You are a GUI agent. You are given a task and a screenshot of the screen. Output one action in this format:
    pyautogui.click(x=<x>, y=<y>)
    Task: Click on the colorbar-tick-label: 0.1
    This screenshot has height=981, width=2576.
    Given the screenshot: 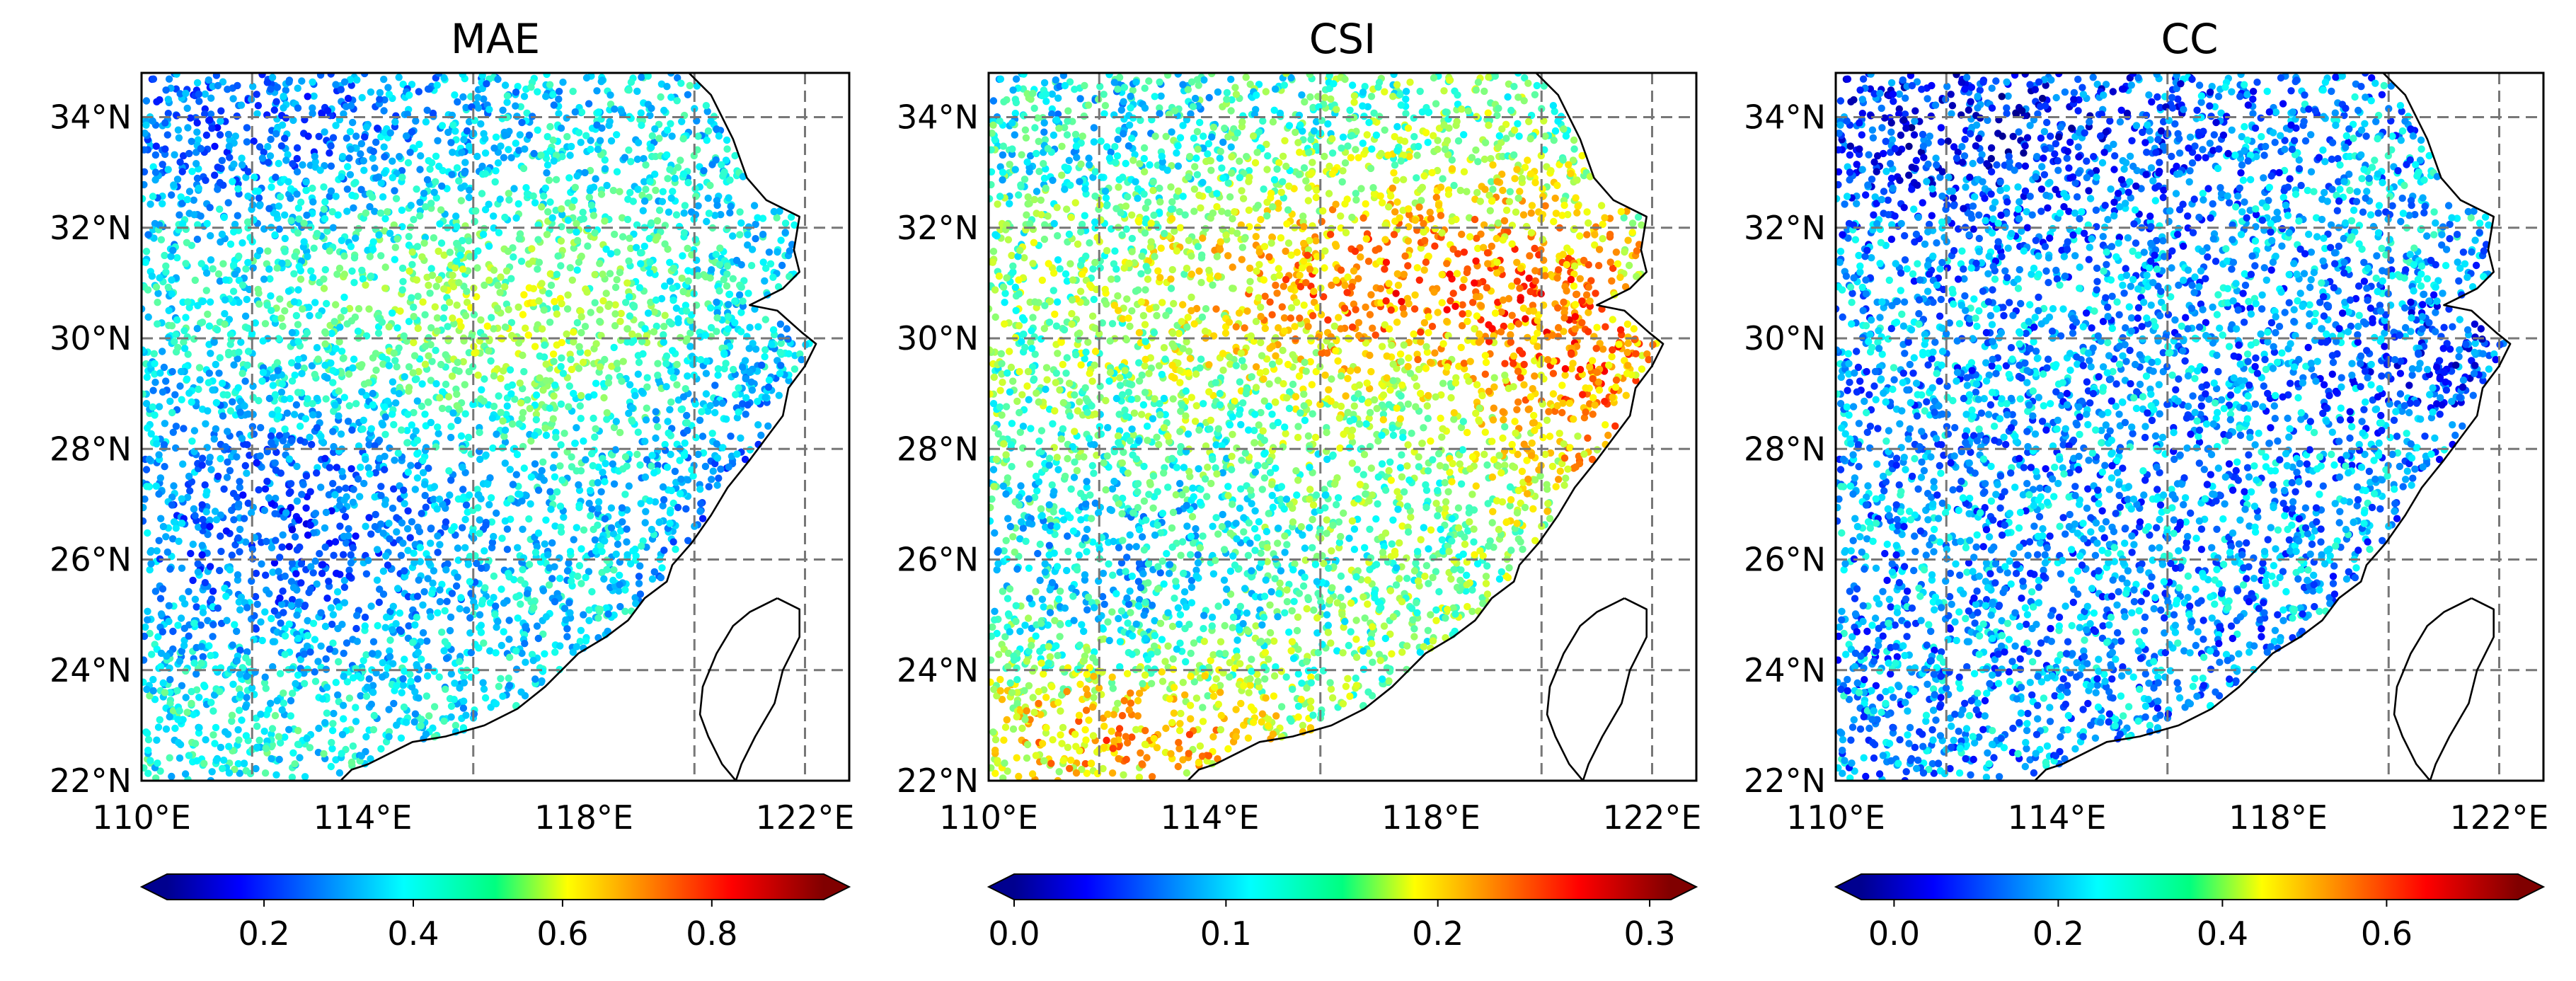 What is the action you would take?
    pyautogui.click(x=1226, y=933)
    